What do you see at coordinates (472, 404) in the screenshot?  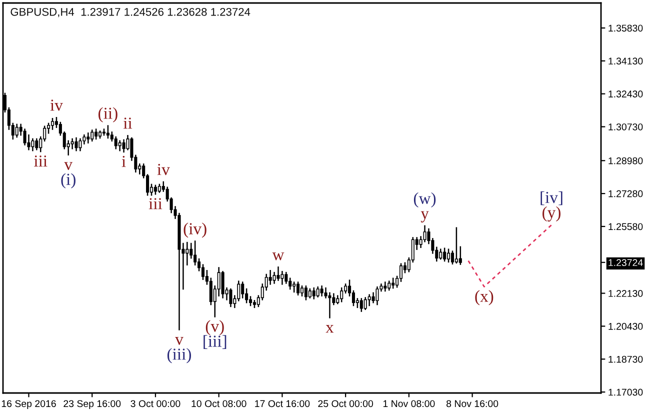 I see `x-tick-label: 8 Nov 16:00` at bounding box center [472, 404].